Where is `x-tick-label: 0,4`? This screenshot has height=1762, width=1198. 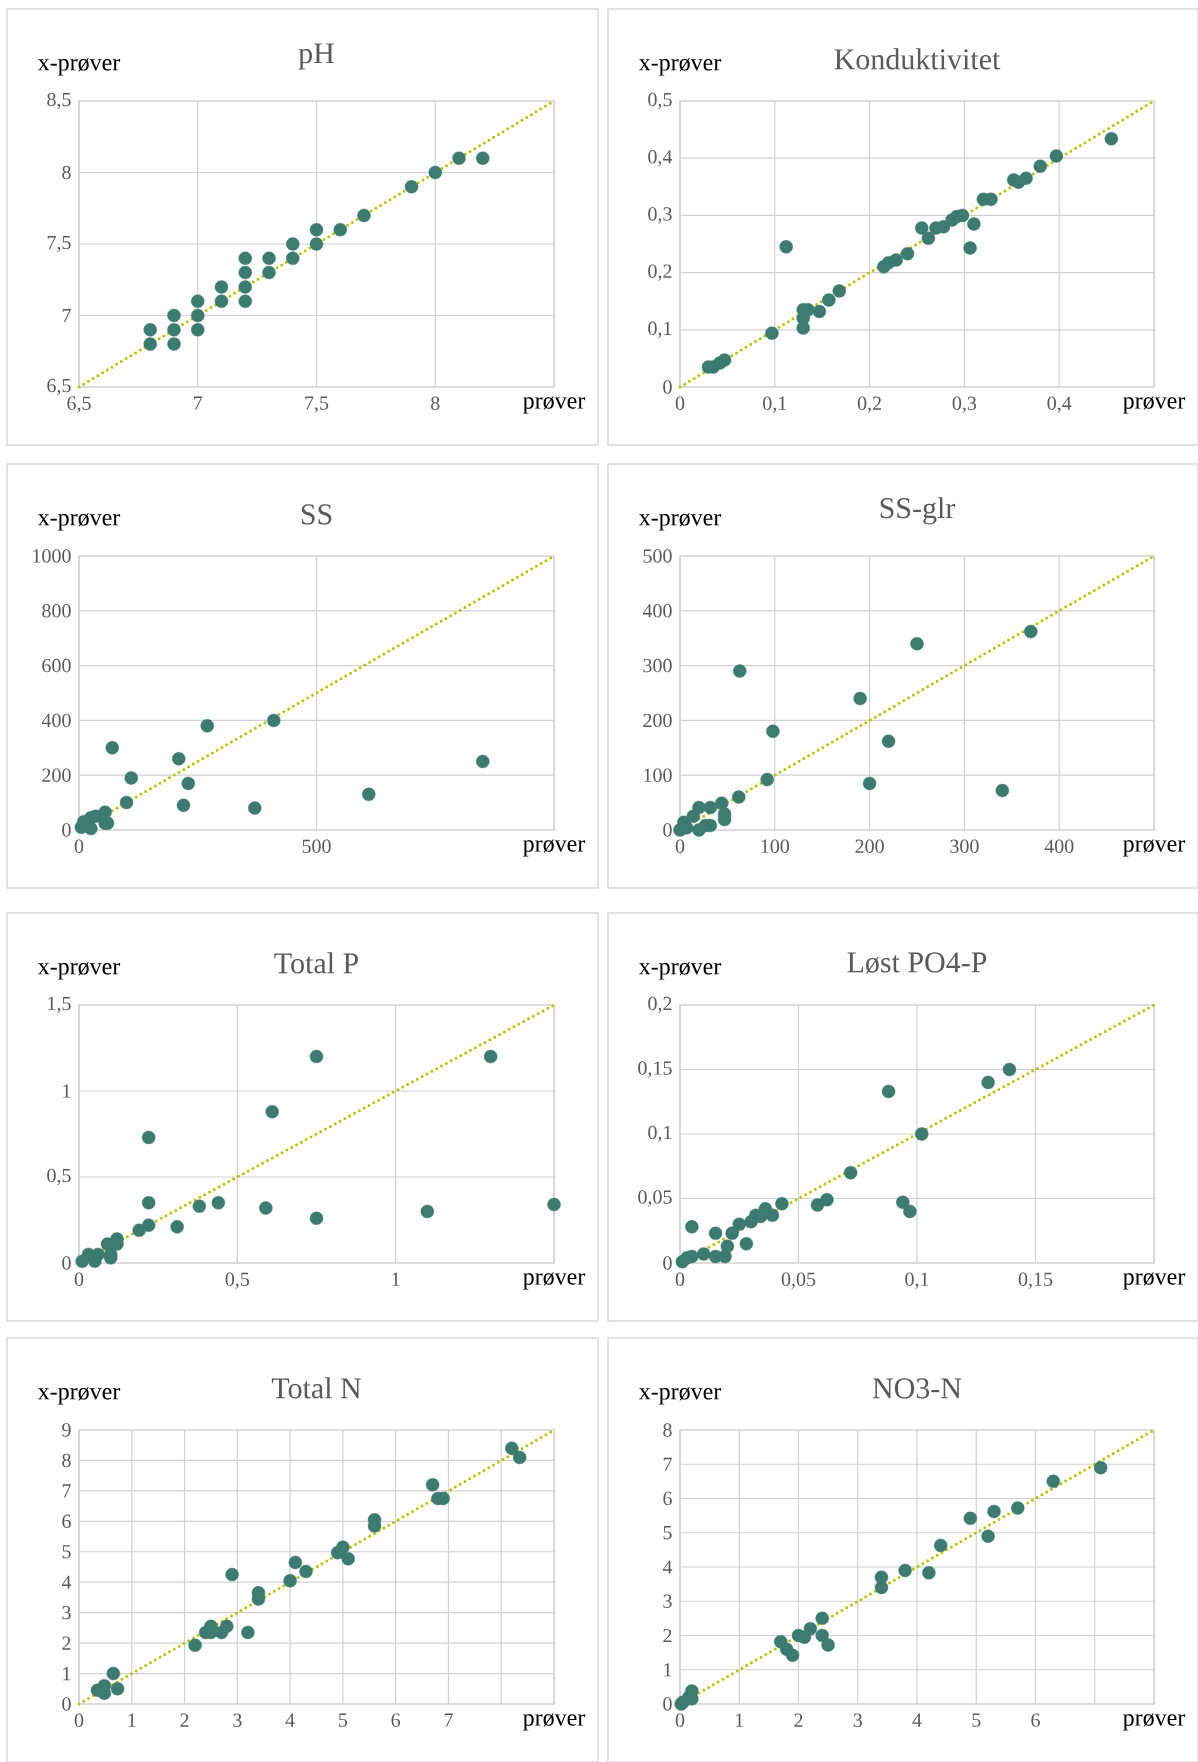 x-tick-label: 0,4 is located at coordinates (1059, 404).